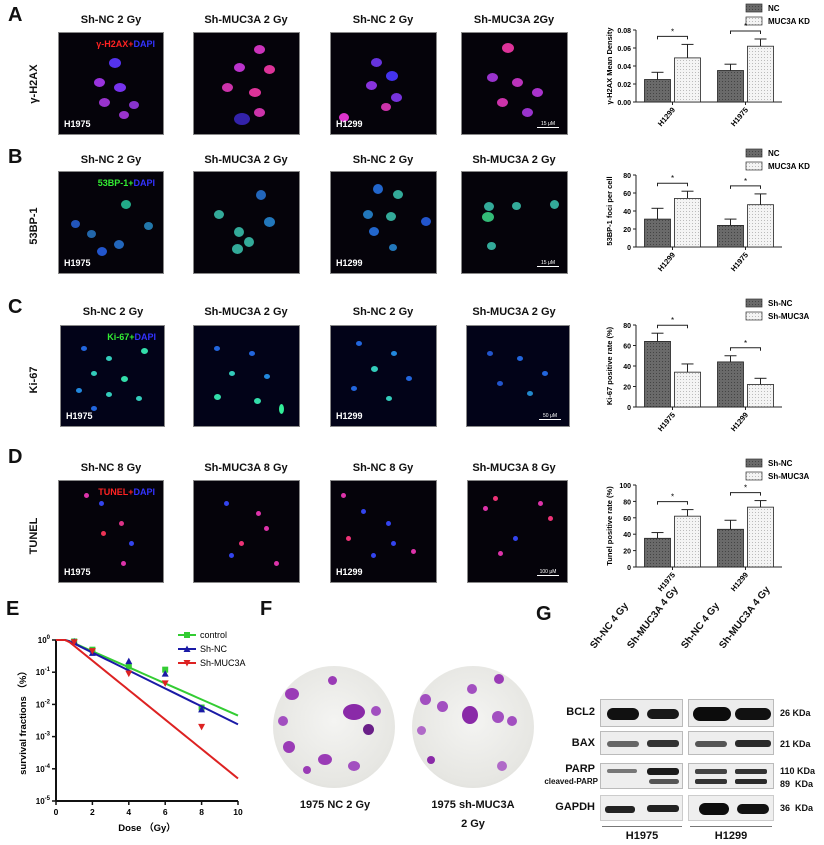 This screenshot has height=845, width=824. What do you see at coordinates (43, 737) in the screenshot?
I see `svg-text: 10⁻³` at bounding box center [43, 737].